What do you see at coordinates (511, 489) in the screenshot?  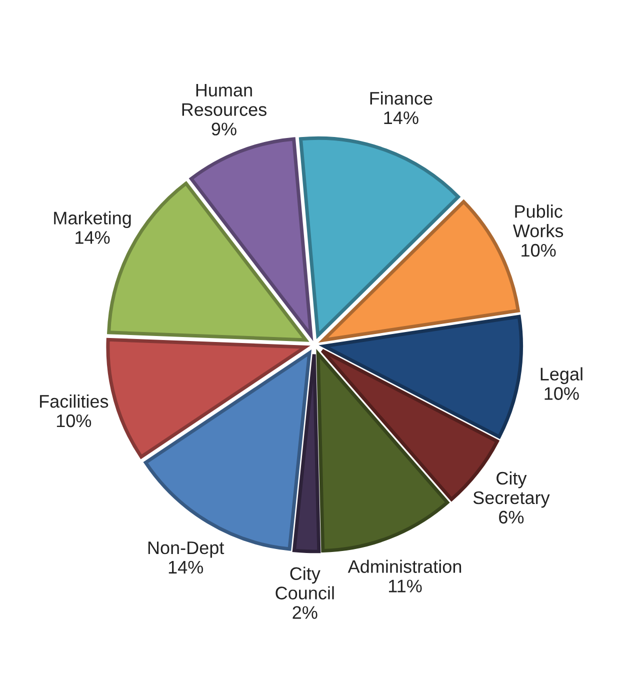 I see `slice-label: City Secretary` at bounding box center [511, 489].